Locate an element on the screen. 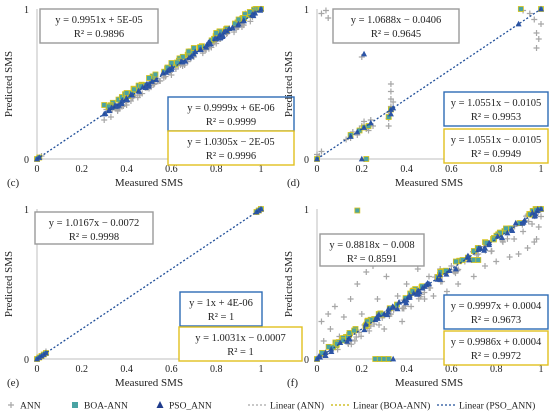 Image resolution: width=550 pixels, height=417 pixels. legend-item: BOA-ANN is located at coordinates (100, 407).